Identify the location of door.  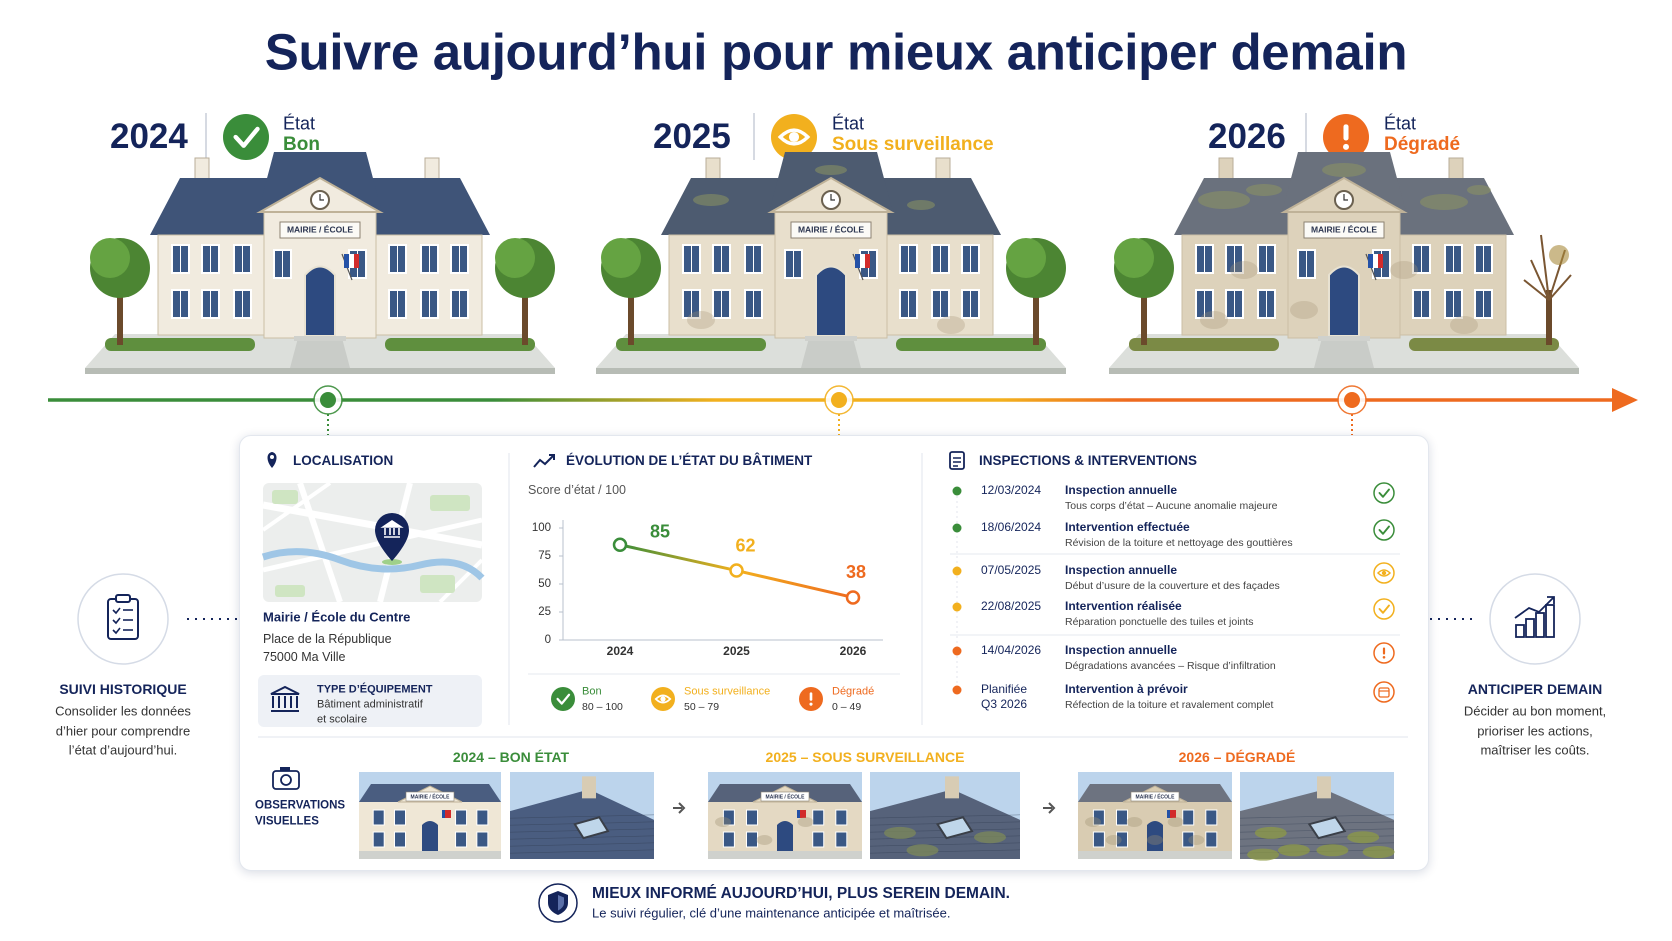
(320, 301).